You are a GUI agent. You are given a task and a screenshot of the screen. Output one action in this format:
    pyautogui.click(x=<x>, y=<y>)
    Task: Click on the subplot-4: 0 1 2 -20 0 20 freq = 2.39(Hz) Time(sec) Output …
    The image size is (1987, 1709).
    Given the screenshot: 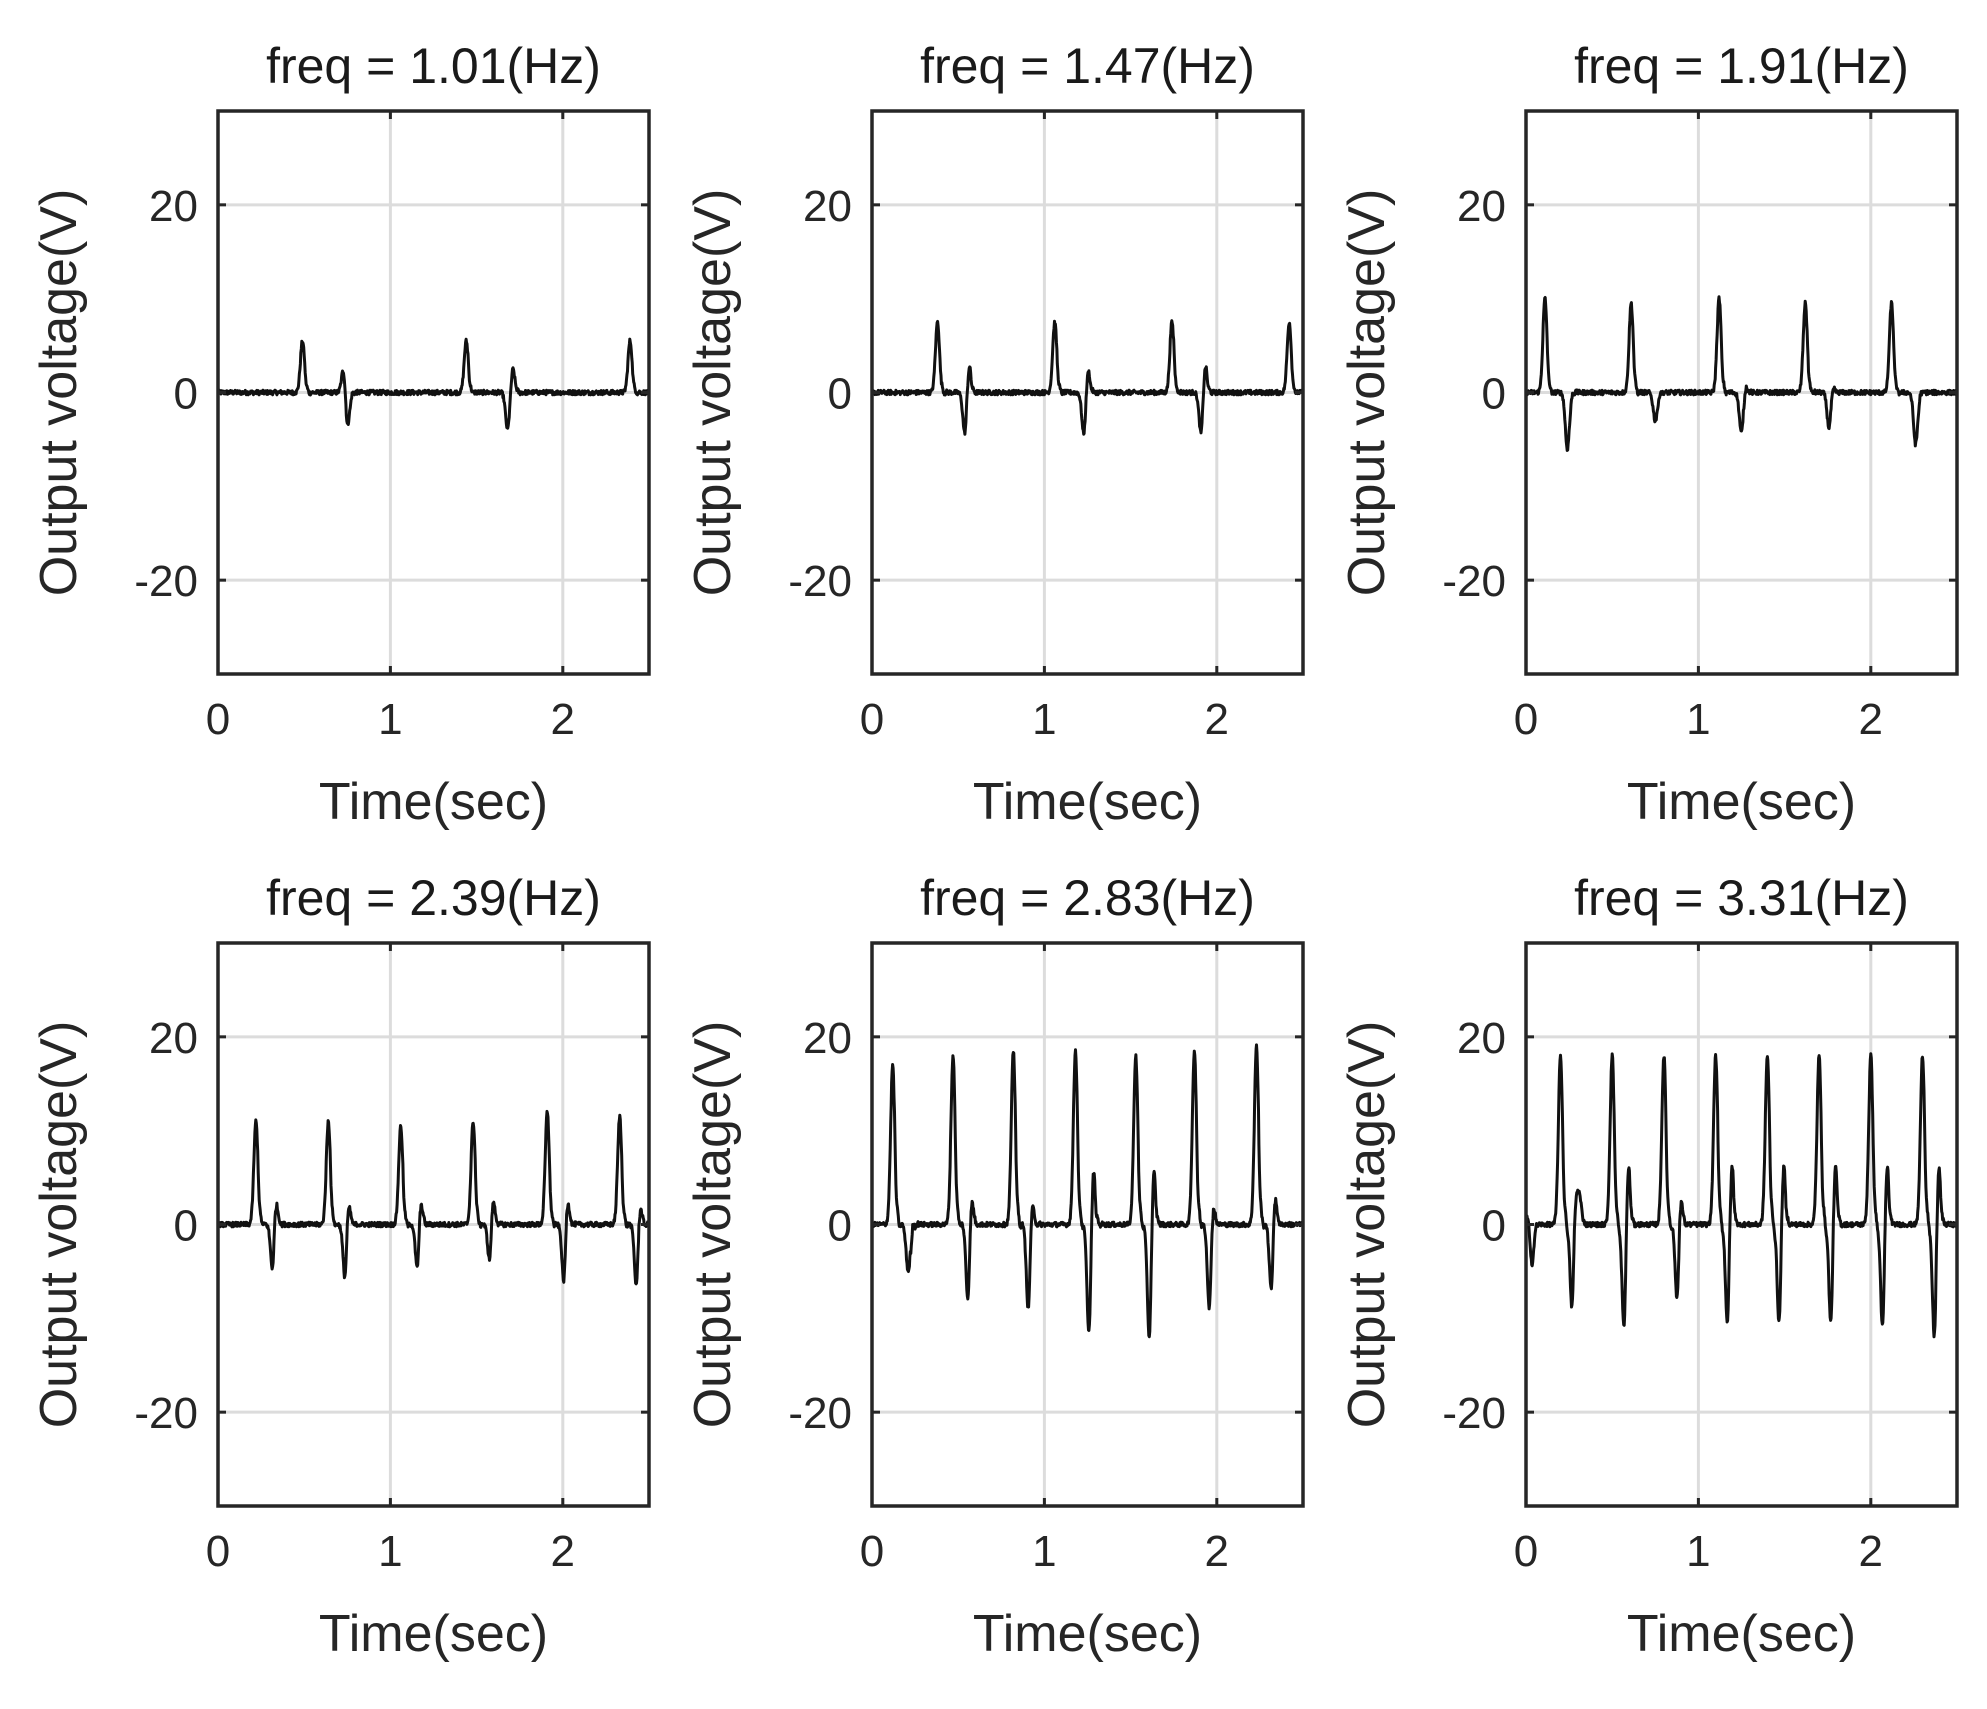 What is the action you would take?
    pyautogui.click(x=340, y=1266)
    